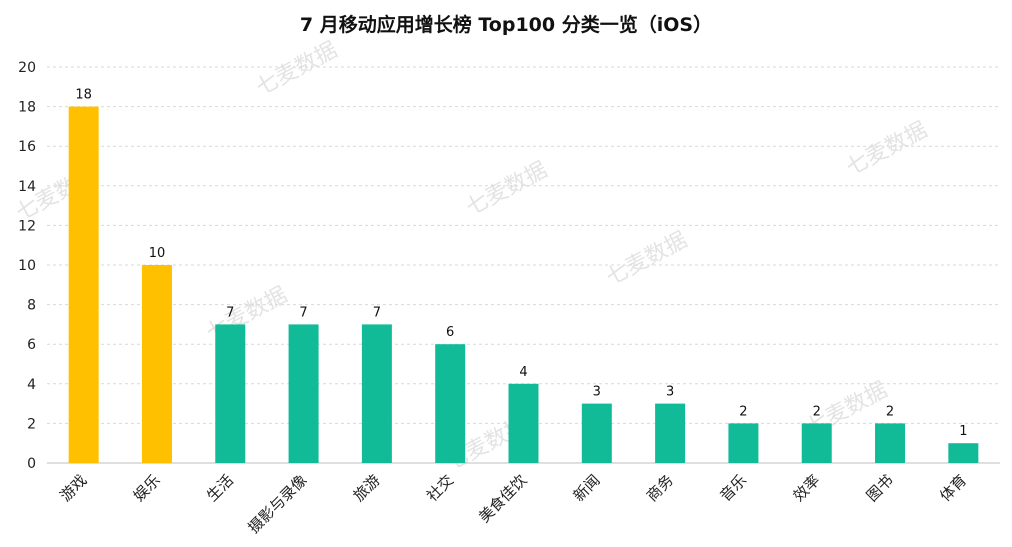 Image resolution: width=1012 pixels, height=547 pixels. What do you see at coordinates (27, 108) in the screenshot?
I see `y-tick-label: 18` at bounding box center [27, 108].